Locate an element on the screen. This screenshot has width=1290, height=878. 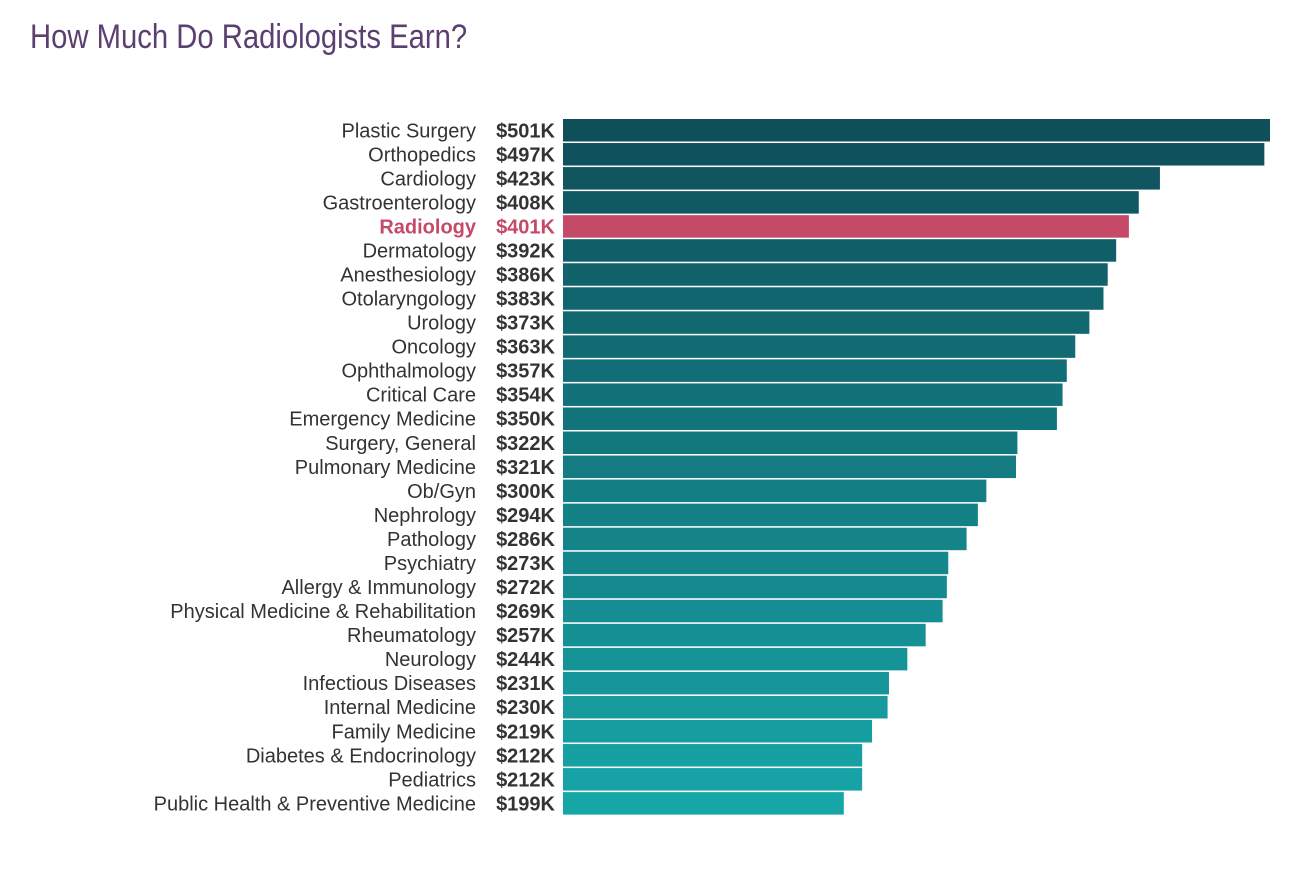
category-label: Family Medicine is located at coordinates (404, 732).